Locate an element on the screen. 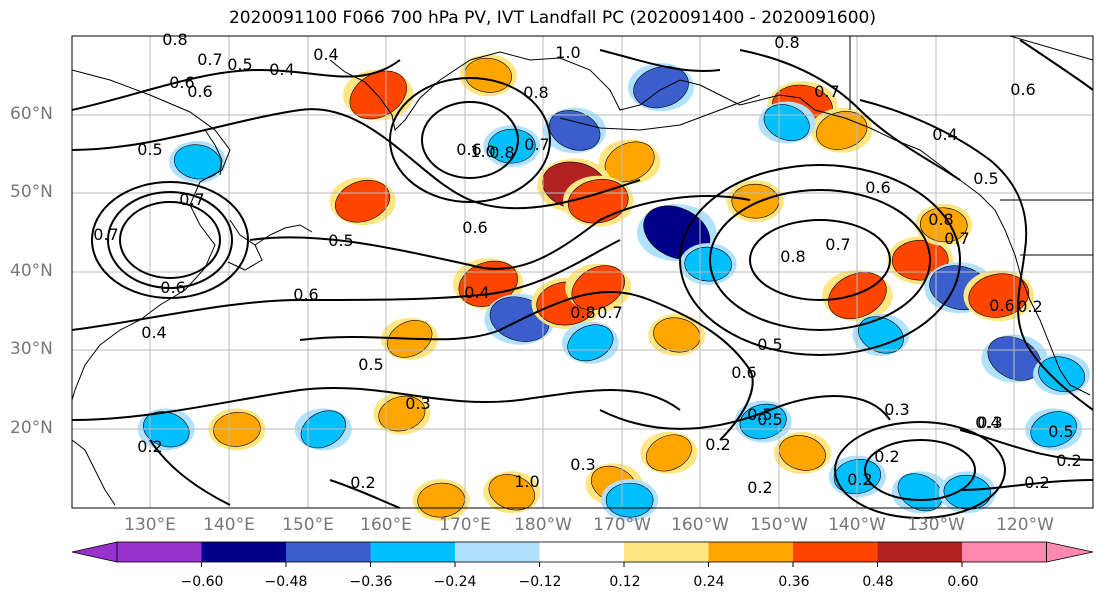  colorbar-tick: −0.48 is located at coordinates (286, 582).